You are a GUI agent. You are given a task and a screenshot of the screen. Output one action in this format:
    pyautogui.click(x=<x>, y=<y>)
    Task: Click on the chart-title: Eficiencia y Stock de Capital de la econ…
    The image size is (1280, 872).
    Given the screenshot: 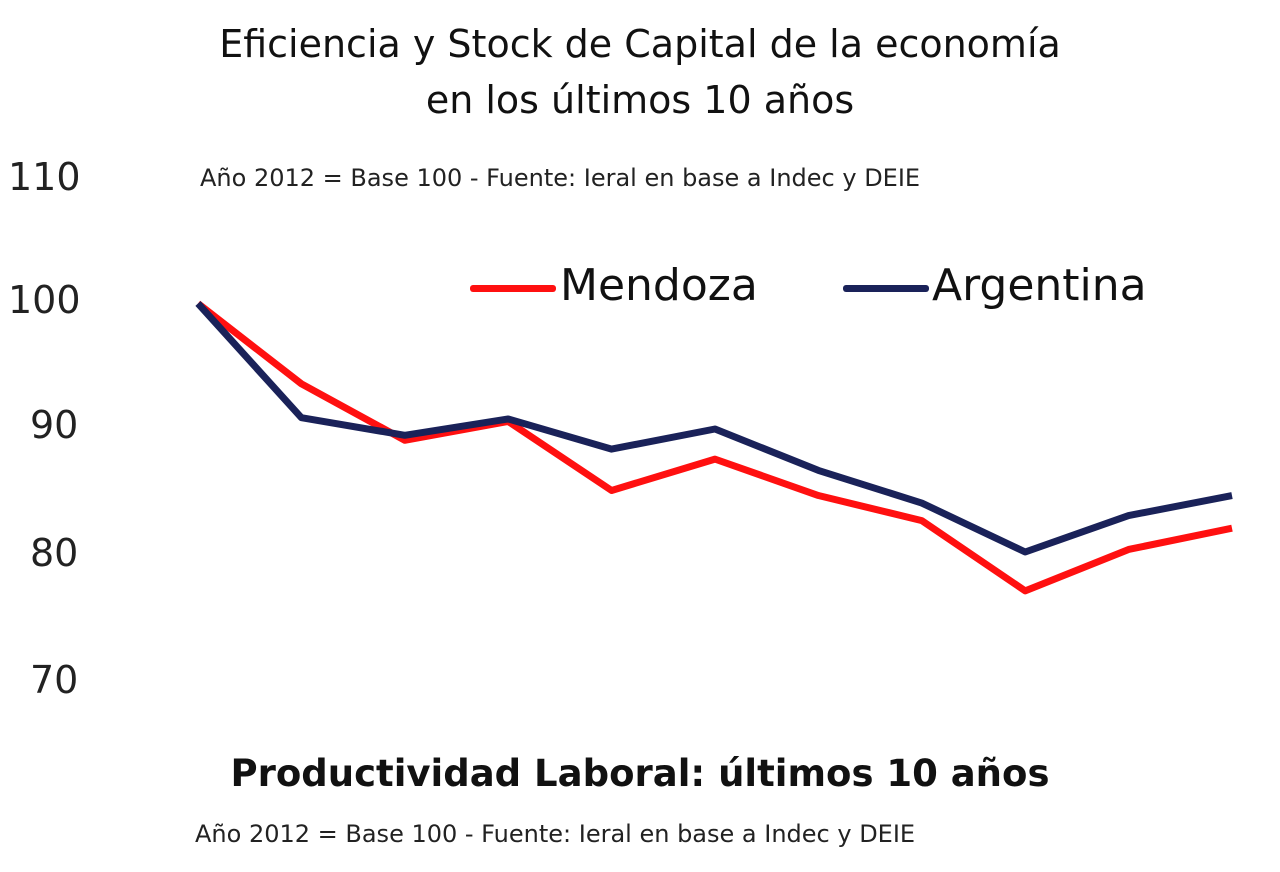 What is the action you would take?
    pyautogui.click(x=640, y=72)
    